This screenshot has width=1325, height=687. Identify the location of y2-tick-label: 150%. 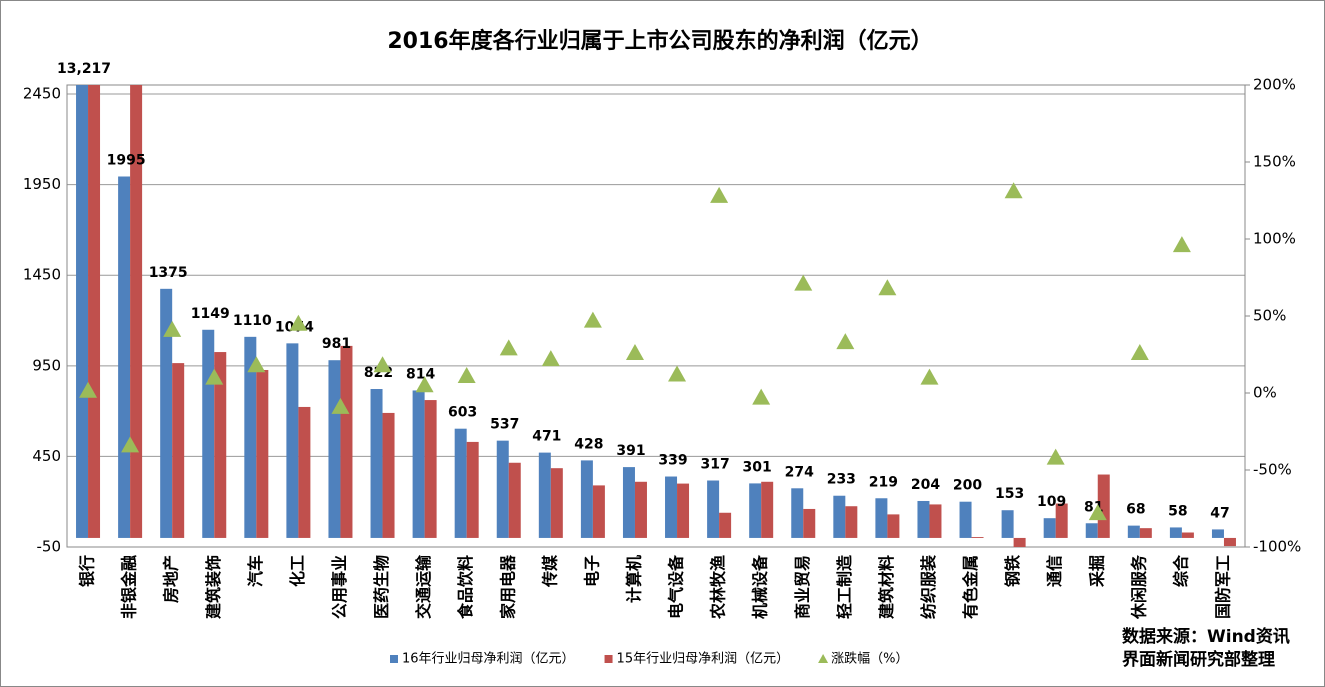
(1274, 162).